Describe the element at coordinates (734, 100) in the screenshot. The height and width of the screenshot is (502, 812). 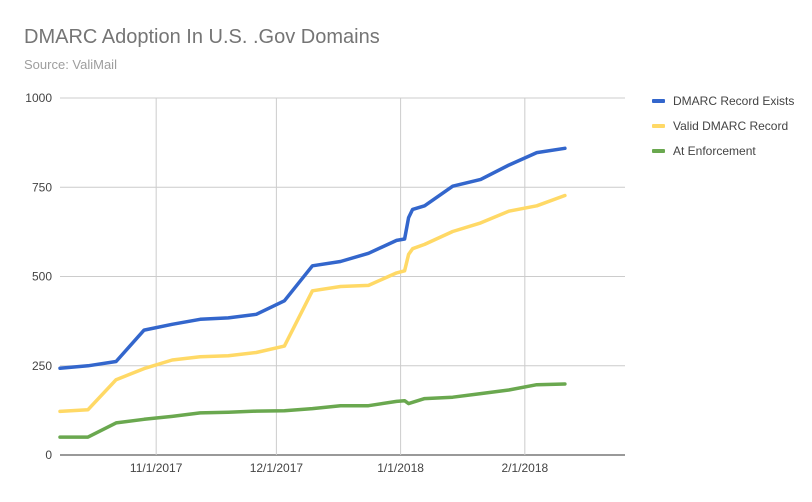
I see `legend-label: DMARC Record Exists` at that location.